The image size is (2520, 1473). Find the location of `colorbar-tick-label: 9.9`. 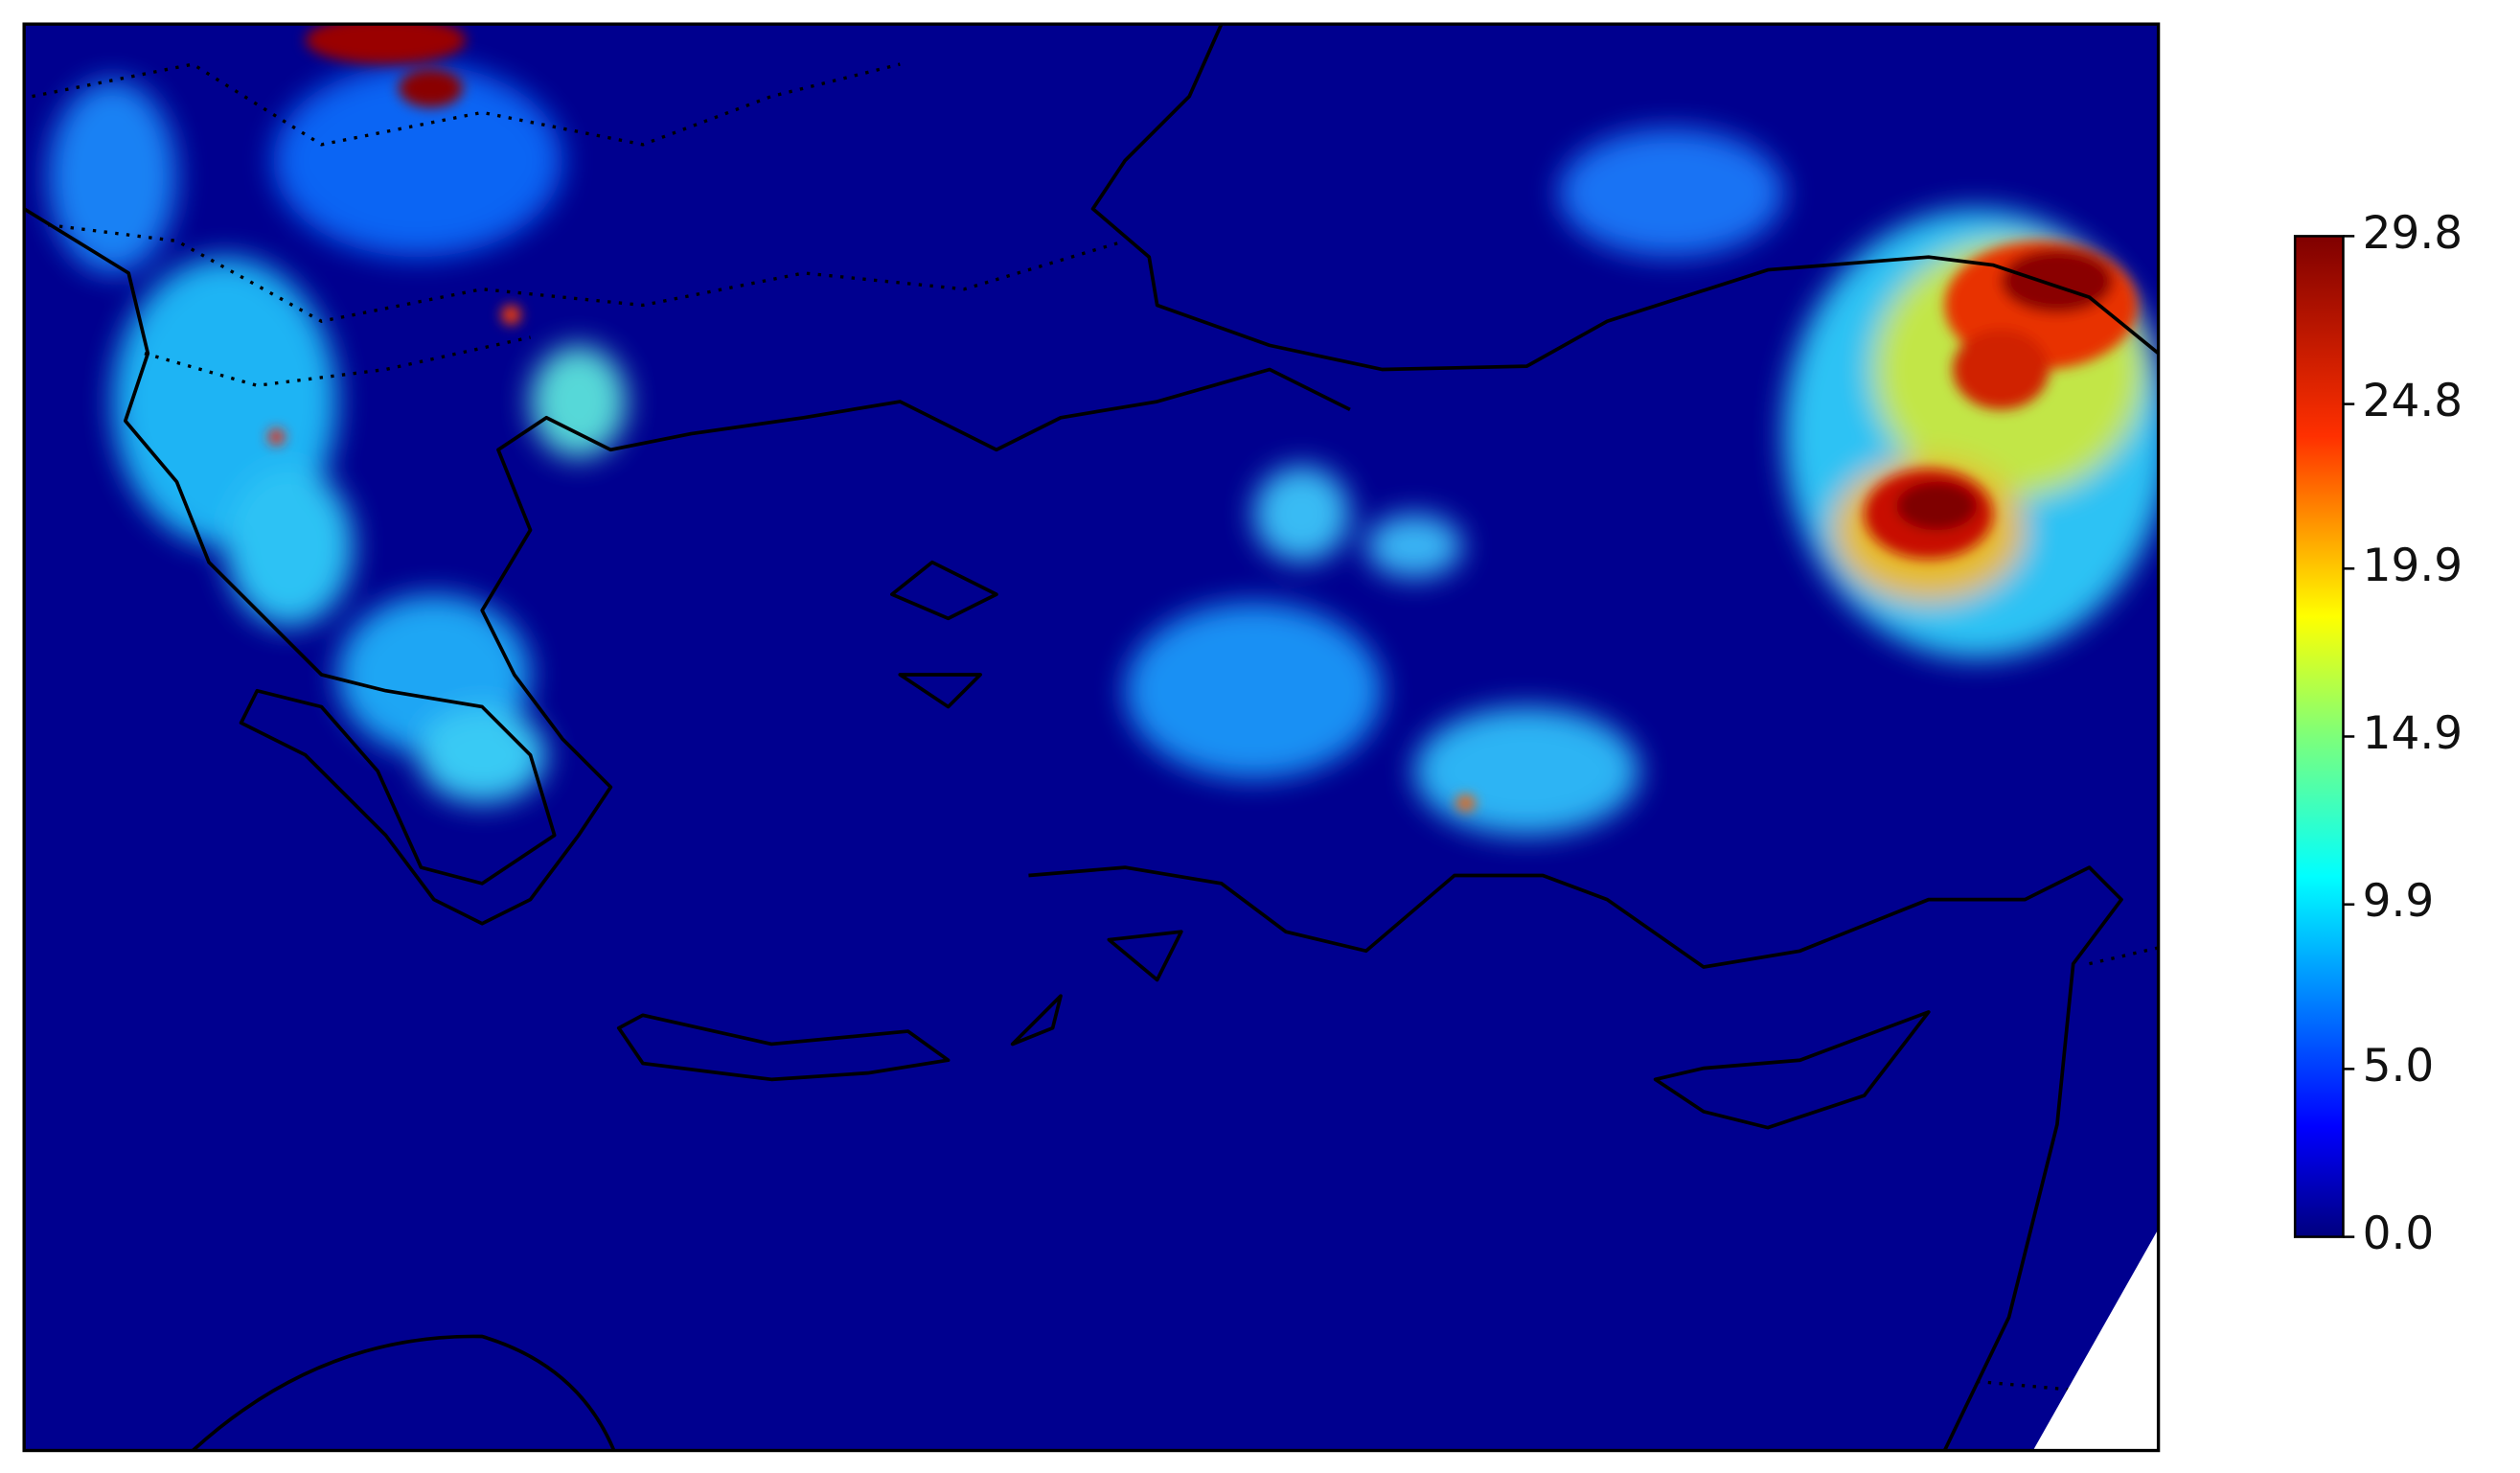

colorbar-tick-label: 9.9 is located at coordinates (2399, 901).